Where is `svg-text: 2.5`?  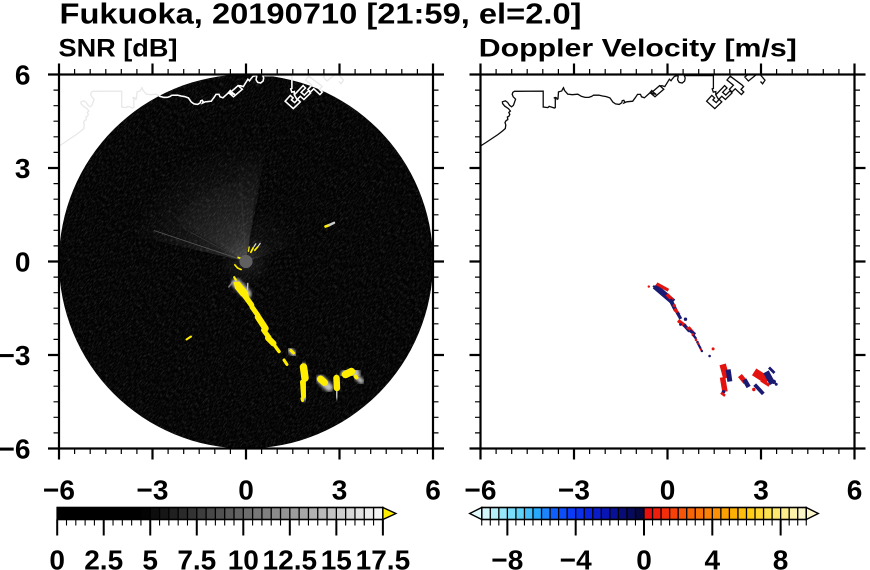 svg-text: 2.5 is located at coordinates (103, 557).